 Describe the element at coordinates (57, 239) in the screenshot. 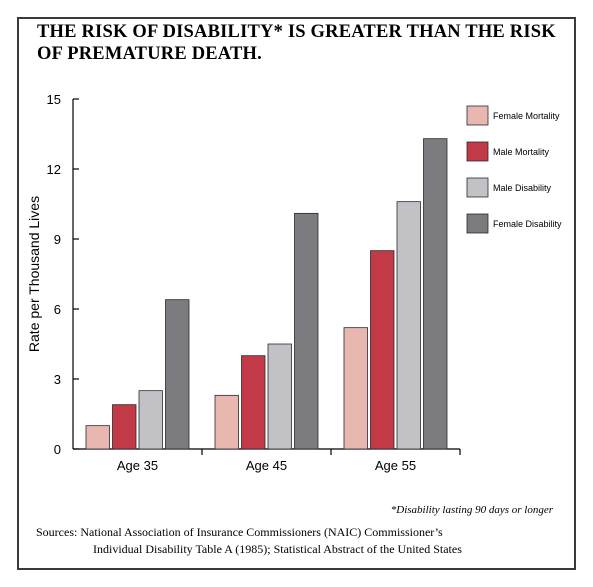

I see `y-tick-label: 9` at that location.